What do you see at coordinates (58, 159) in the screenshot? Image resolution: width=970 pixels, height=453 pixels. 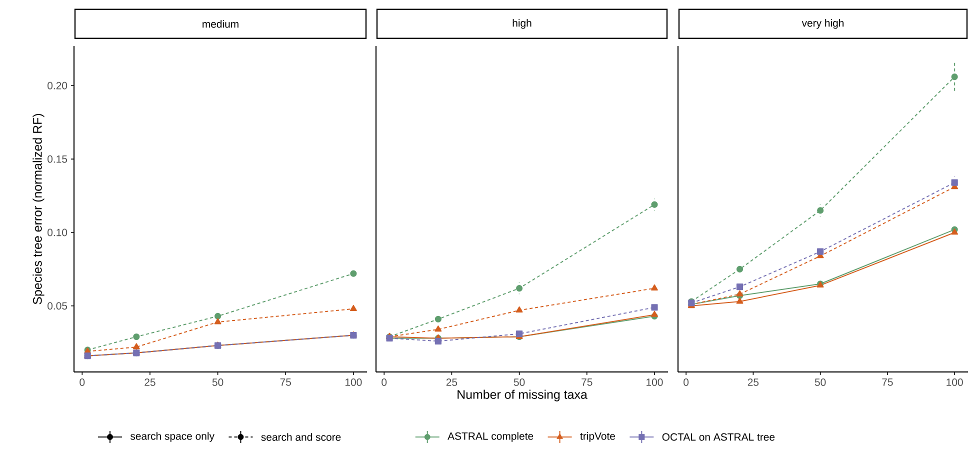 I see `y-tick-label: 0.15` at bounding box center [58, 159].